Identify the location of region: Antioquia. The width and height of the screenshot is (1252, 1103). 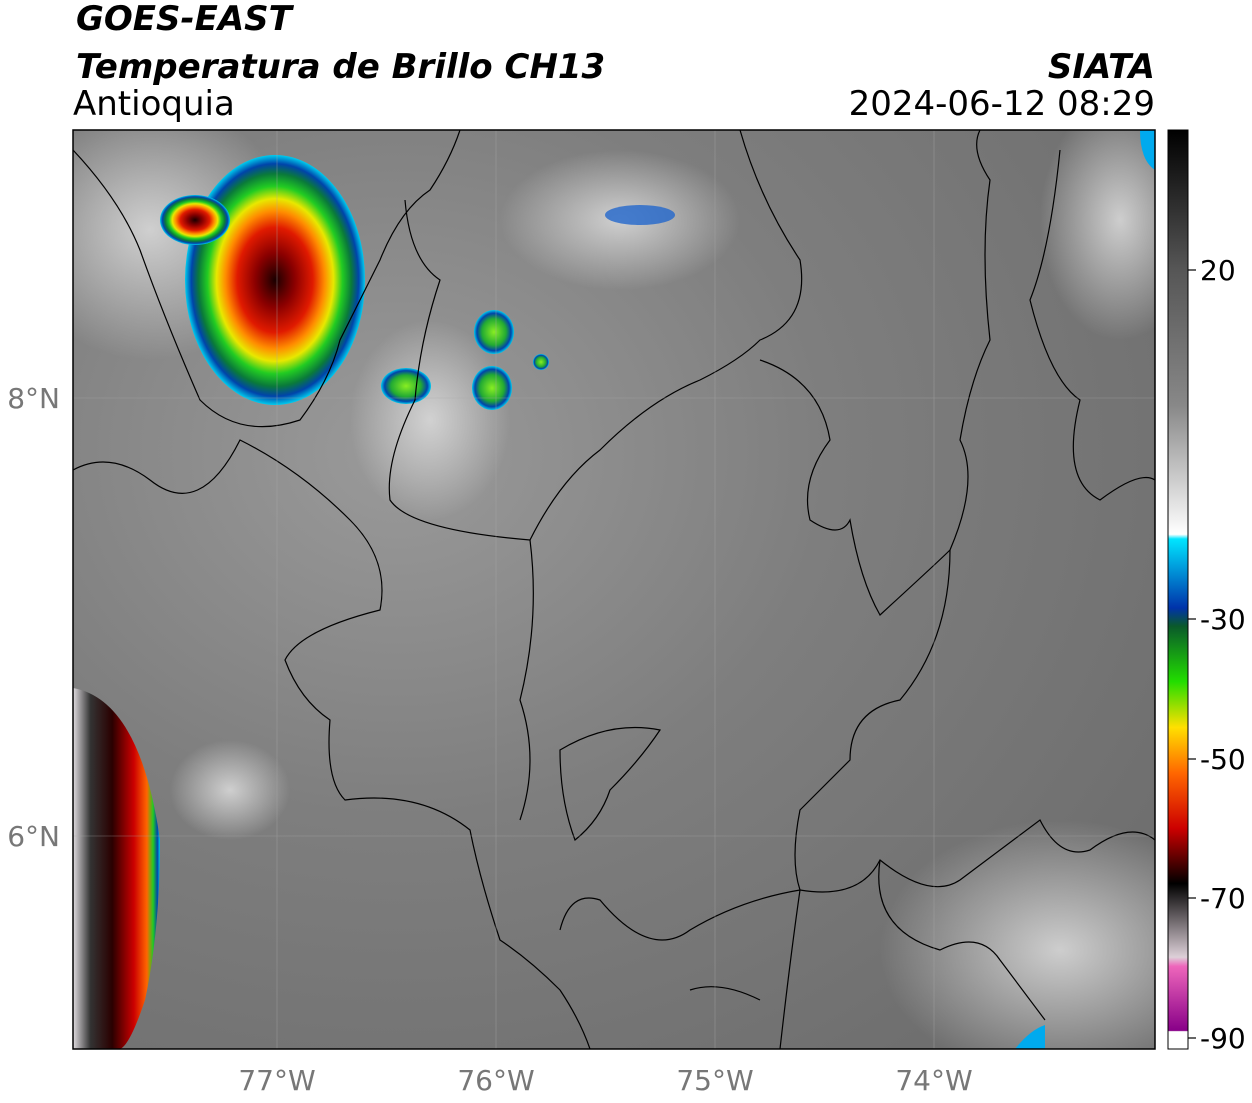
(154, 104).